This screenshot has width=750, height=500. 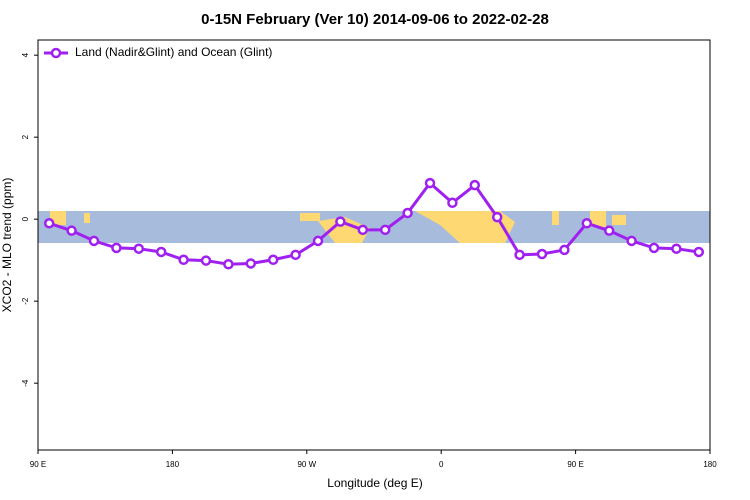 What do you see at coordinates (25, 218) in the screenshot?
I see `y-tick-label: 0` at bounding box center [25, 218].